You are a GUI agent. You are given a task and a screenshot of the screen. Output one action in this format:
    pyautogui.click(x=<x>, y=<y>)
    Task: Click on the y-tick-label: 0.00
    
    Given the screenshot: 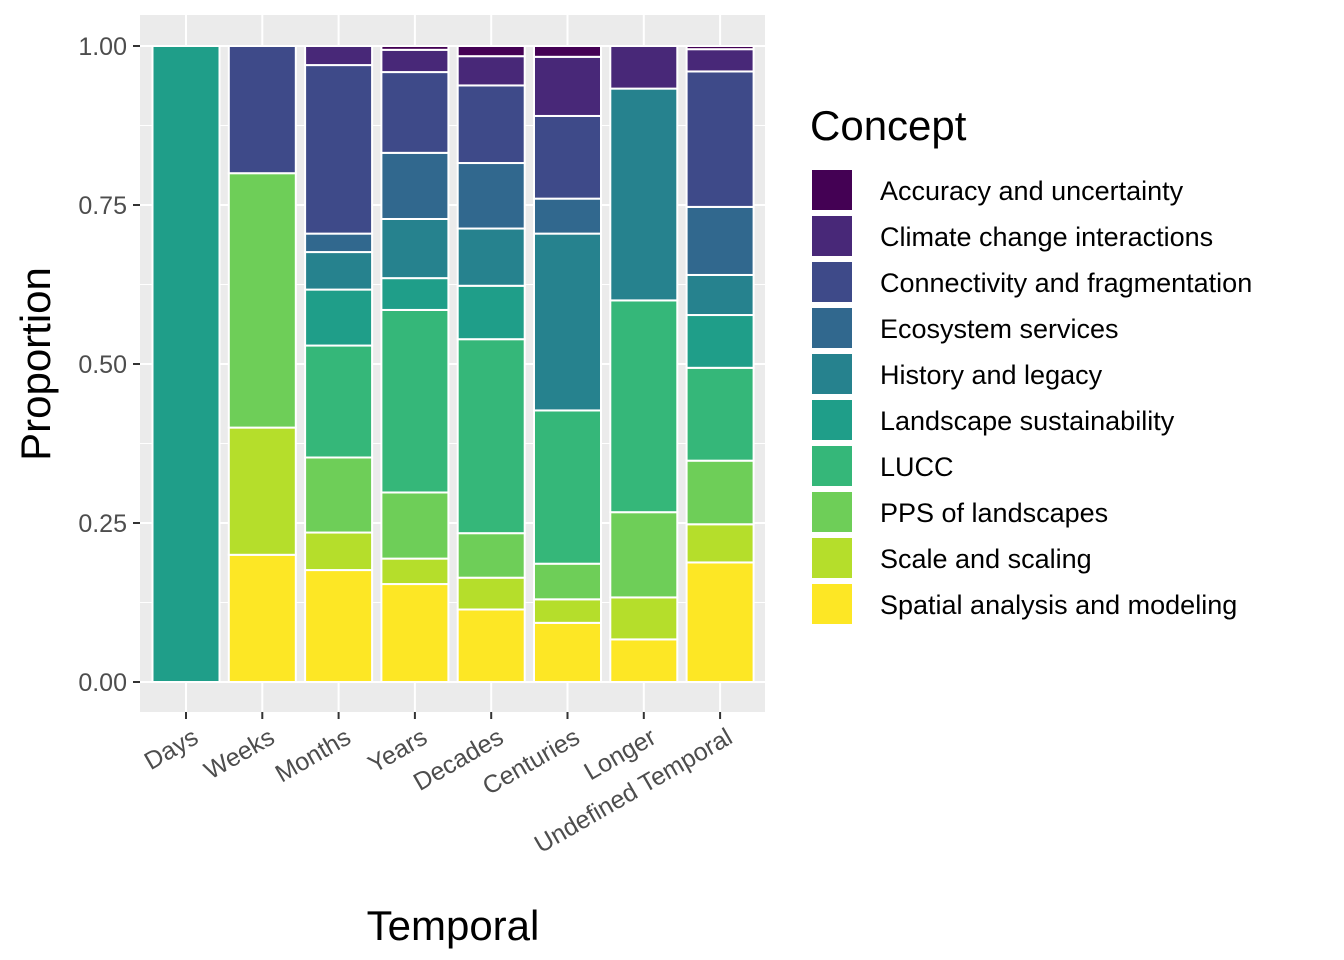 What is the action you would take?
    pyautogui.click(x=102, y=683)
    